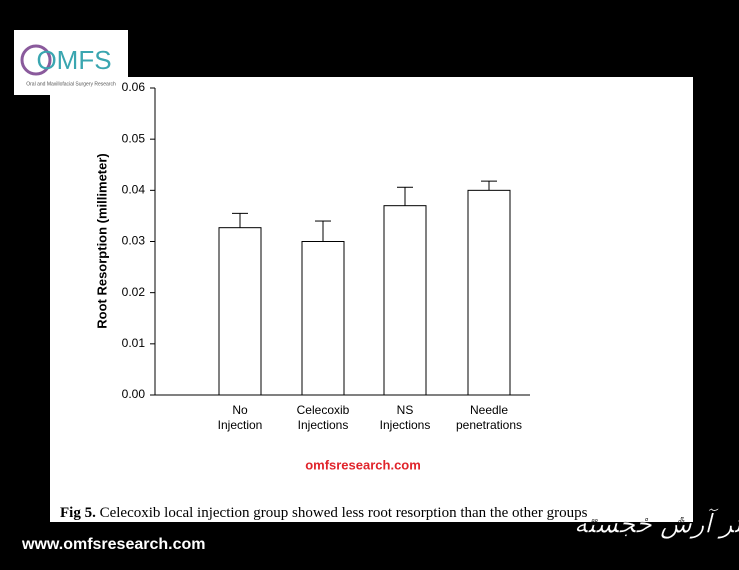 The height and width of the screenshot is (570, 739). What do you see at coordinates (134, 190) in the screenshot?
I see `y-tick-label: 0.04` at bounding box center [134, 190].